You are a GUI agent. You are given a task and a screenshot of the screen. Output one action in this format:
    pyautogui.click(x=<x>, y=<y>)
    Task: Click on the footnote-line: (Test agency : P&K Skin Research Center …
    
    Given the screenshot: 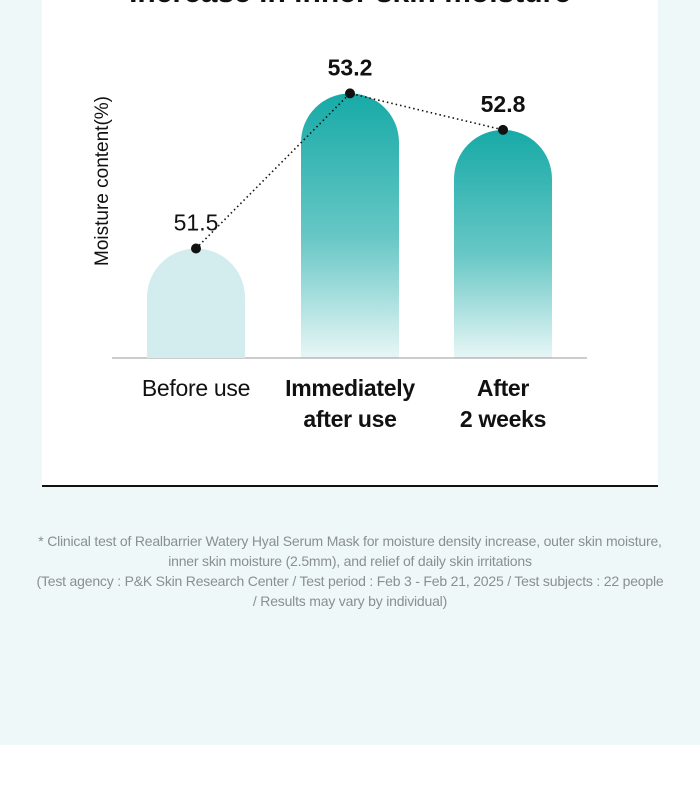 What is the action you would take?
    pyautogui.click(x=350, y=581)
    